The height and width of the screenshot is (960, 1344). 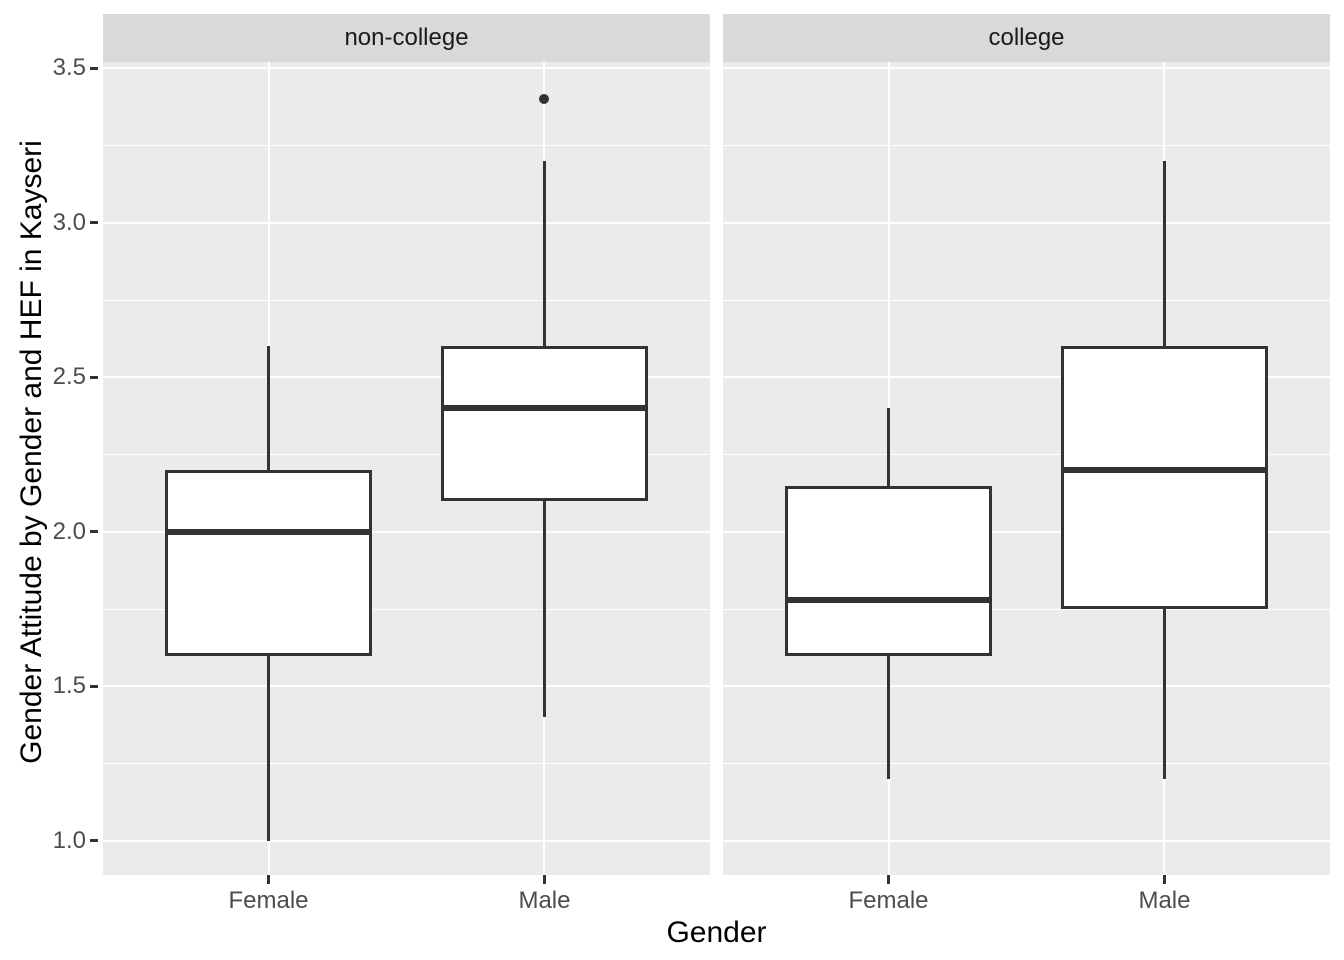 I want to click on y-tick-label: 2.0, so click(x=69, y=531).